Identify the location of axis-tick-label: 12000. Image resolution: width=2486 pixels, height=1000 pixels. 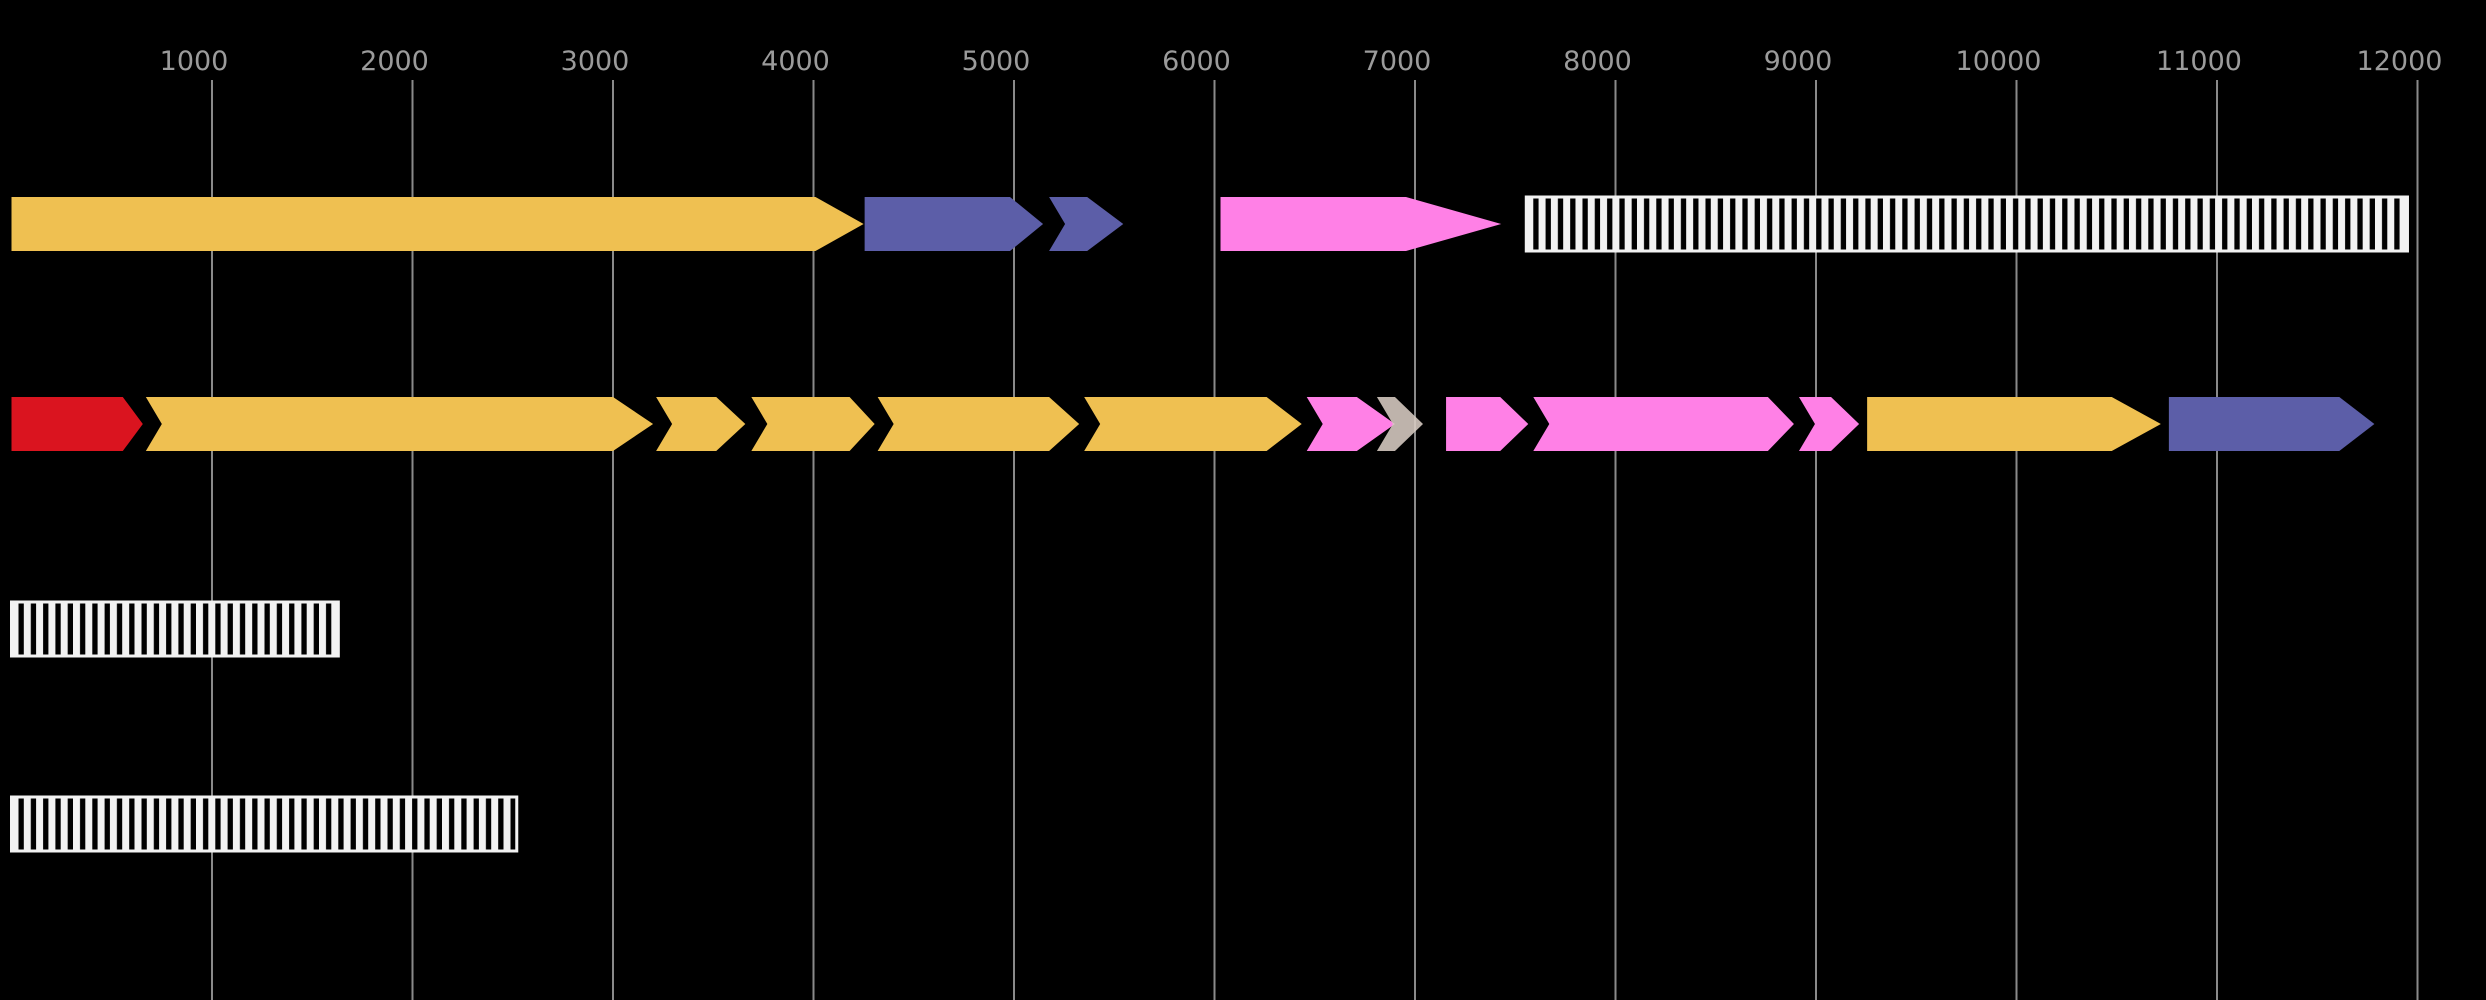
(2400, 61).